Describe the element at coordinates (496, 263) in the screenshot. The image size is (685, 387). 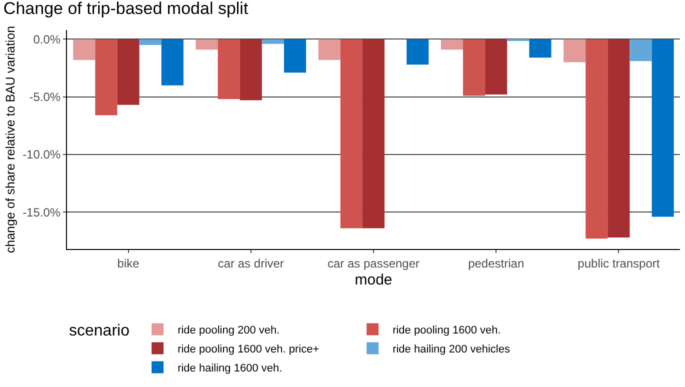
I see `x-tick-label: pedestrian` at that location.